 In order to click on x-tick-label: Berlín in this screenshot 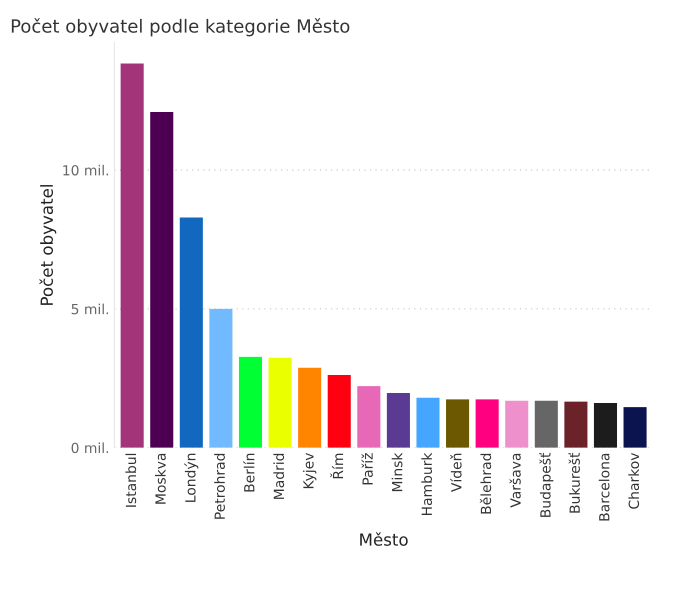, I will do `click(249, 473)`.